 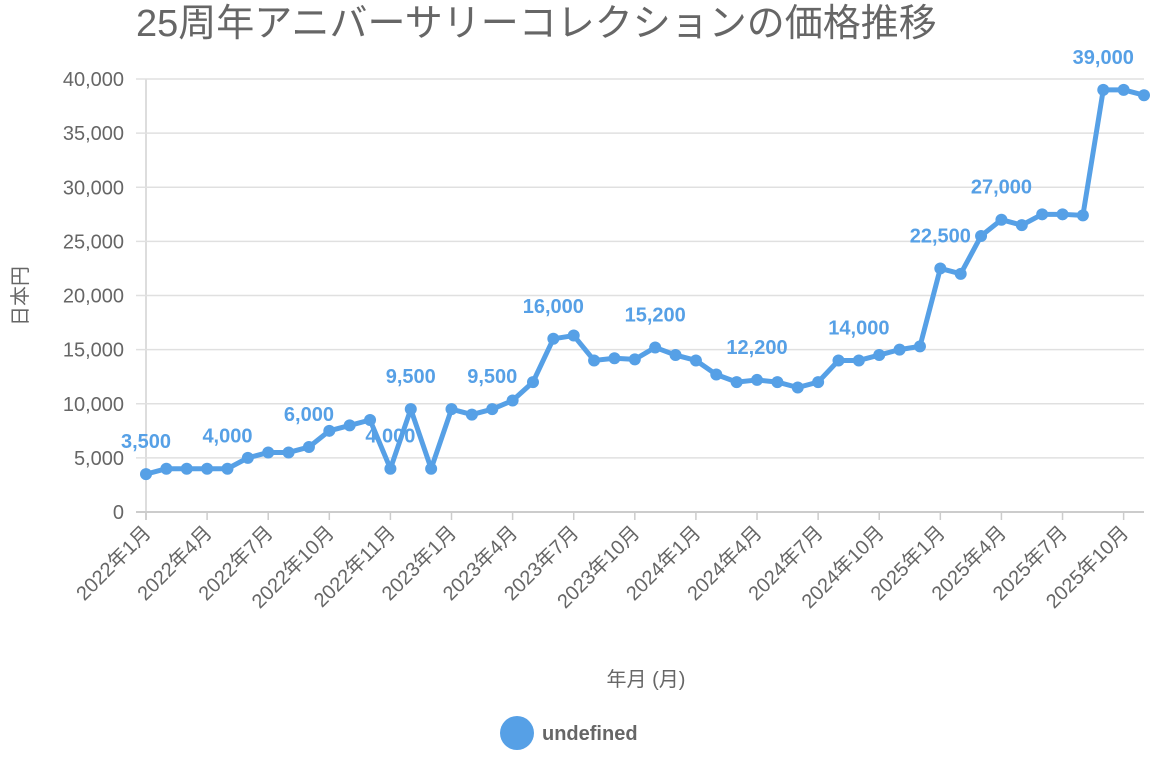 What do you see at coordinates (655, 315) in the screenshot?
I see `data-label: 15,200` at bounding box center [655, 315].